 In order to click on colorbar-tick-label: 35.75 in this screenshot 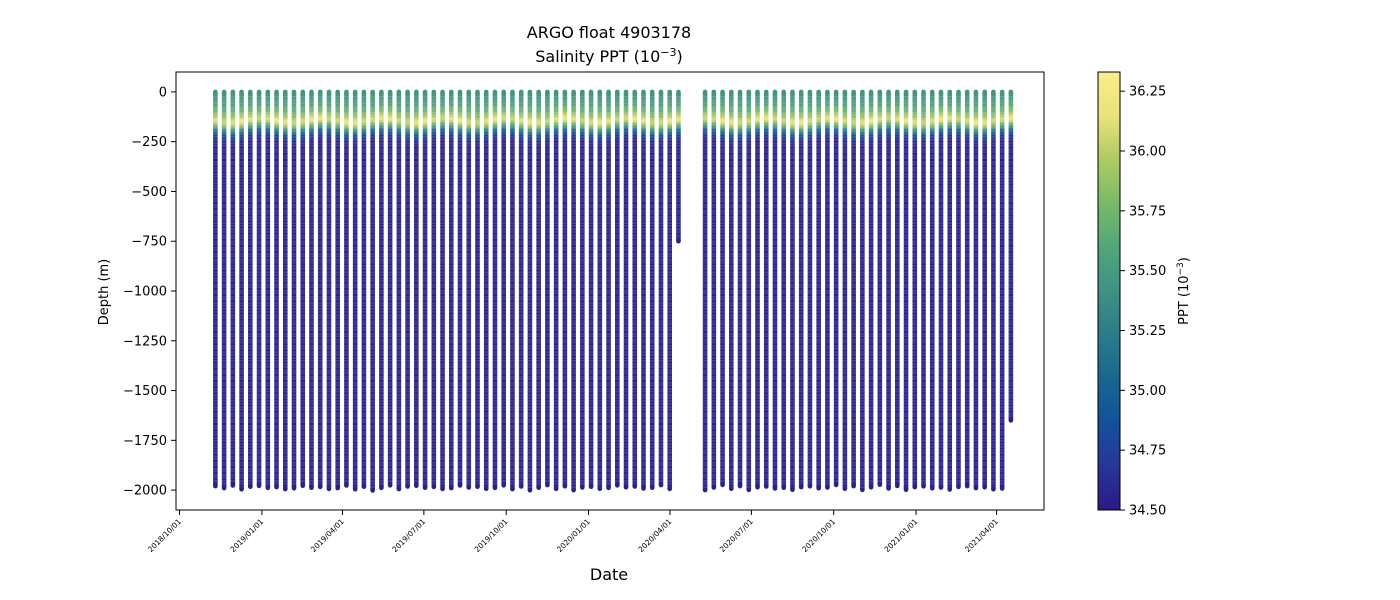, I will do `click(1147, 211)`.